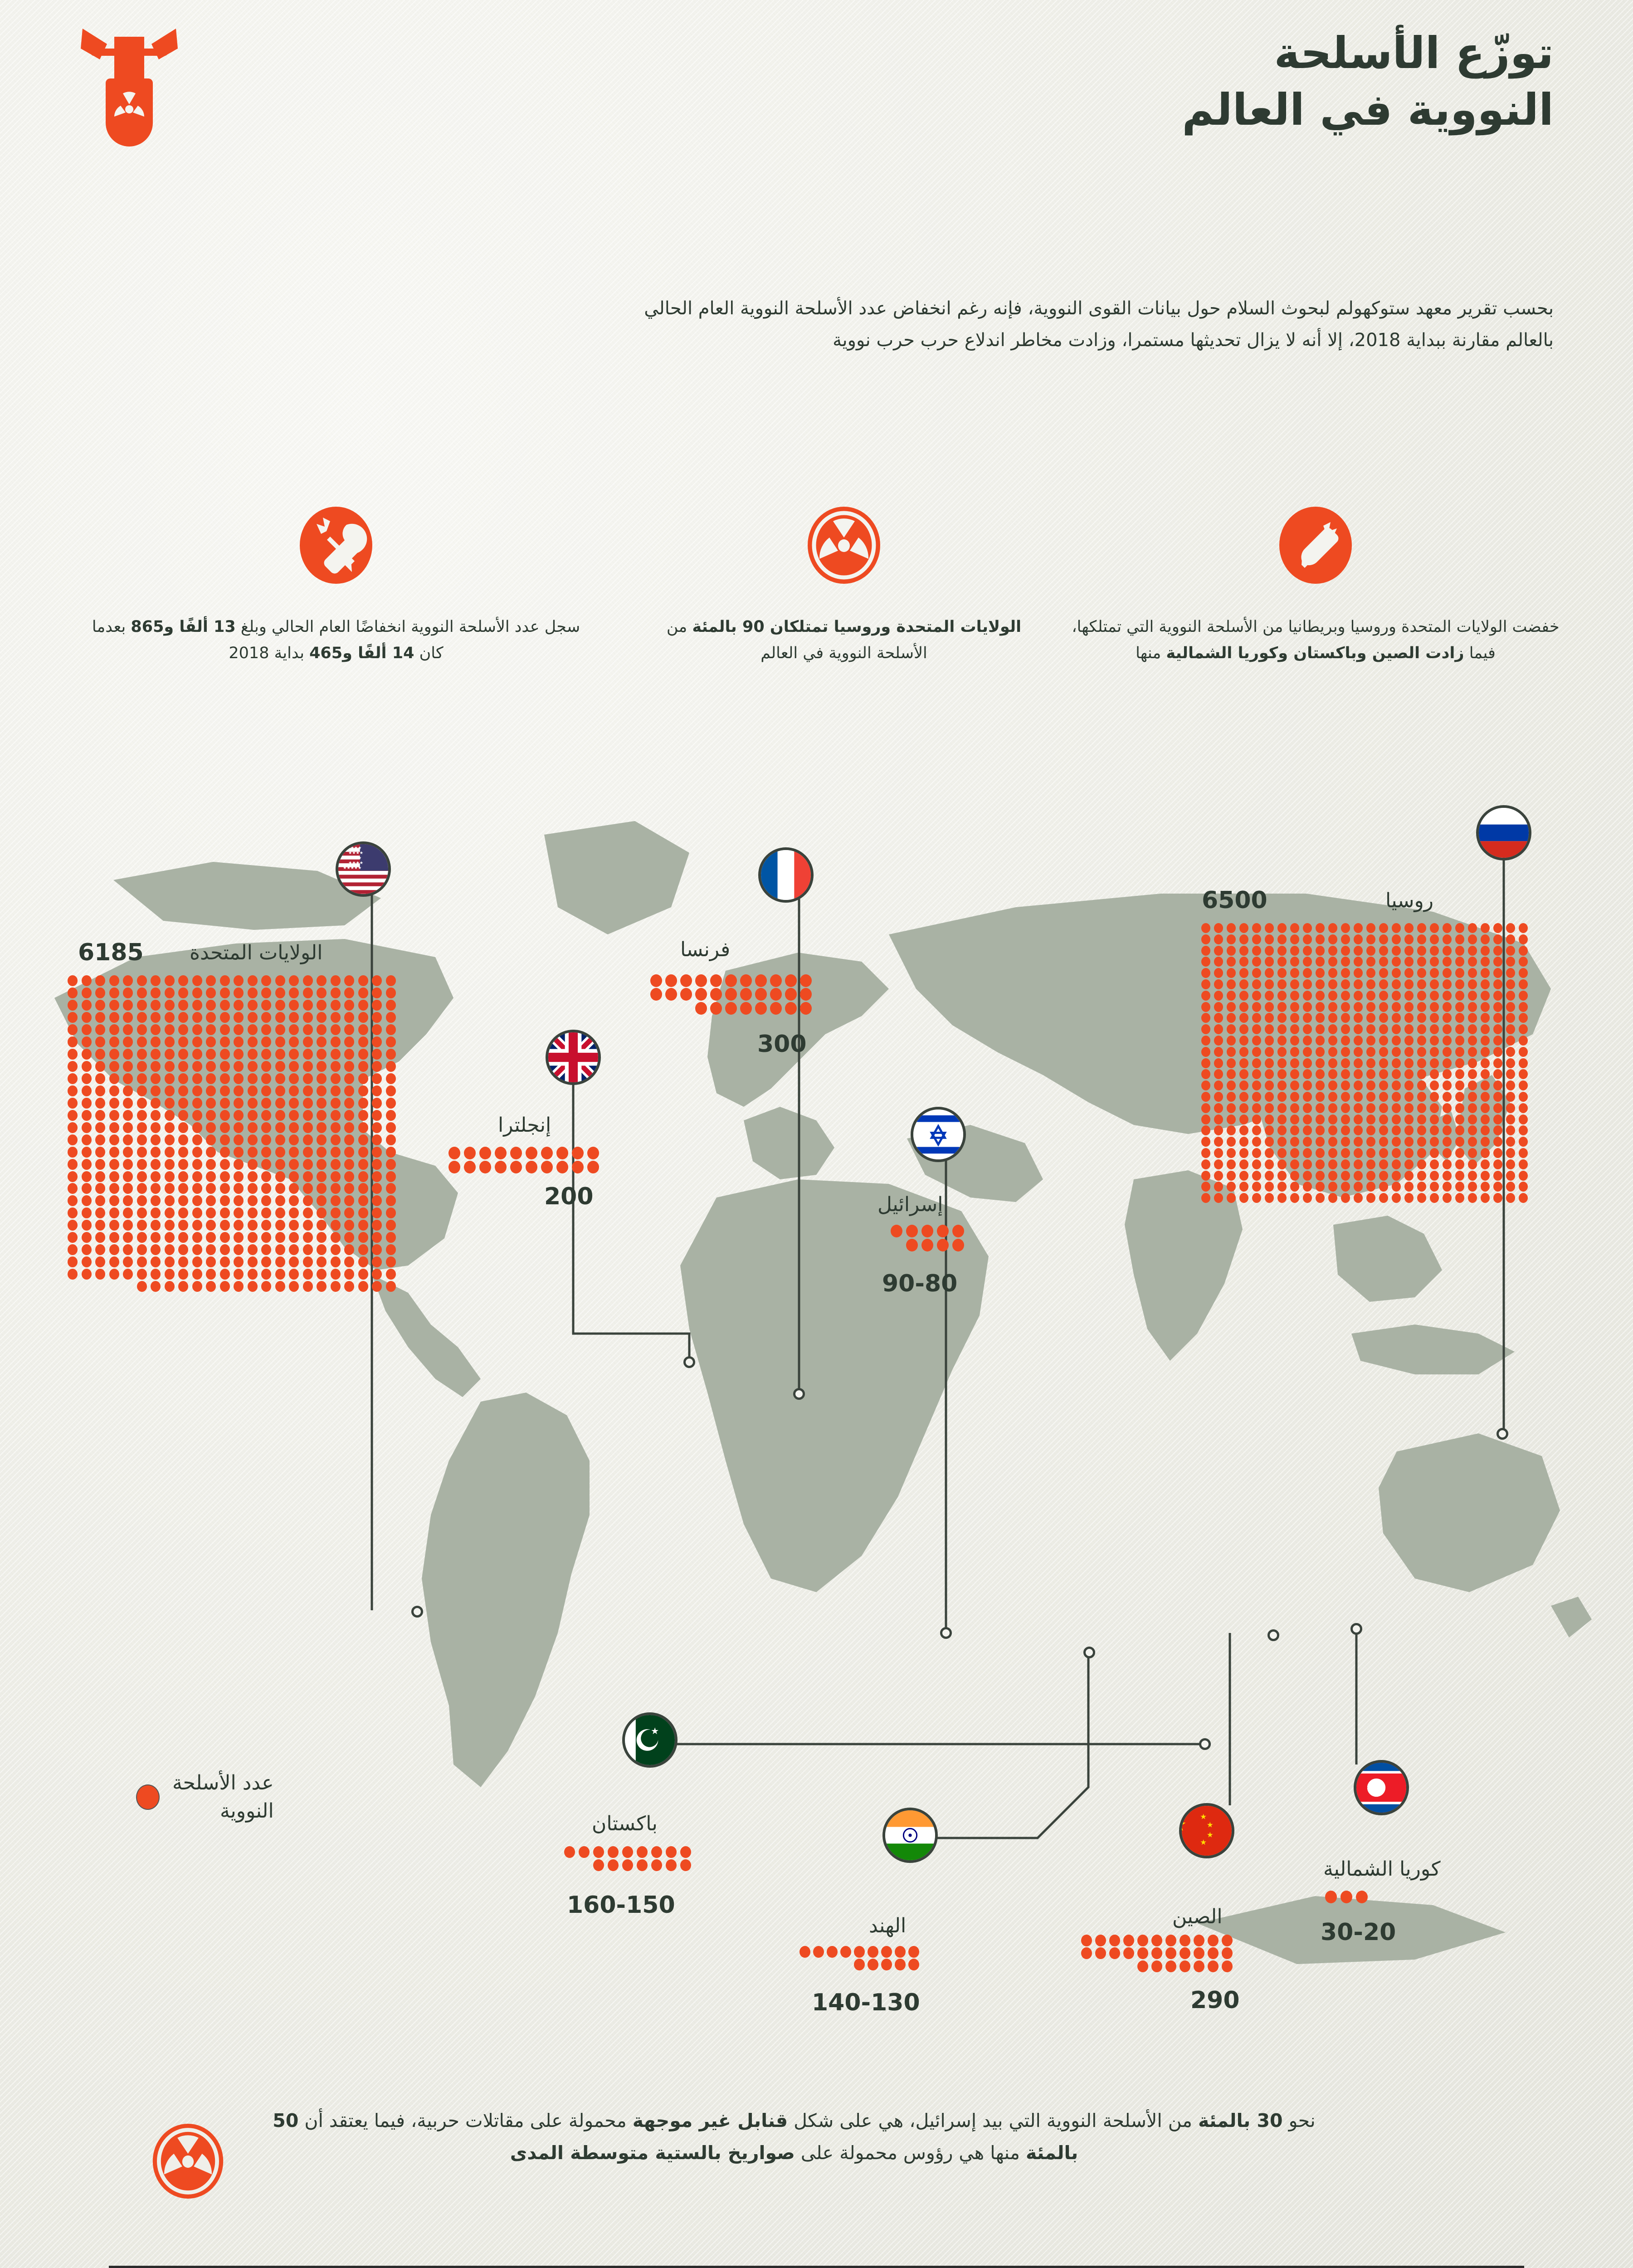 The width and height of the screenshot is (1633, 2268). Describe the element at coordinates (1089, 1653) in the screenshot. I see `map-pin-india` at that location.